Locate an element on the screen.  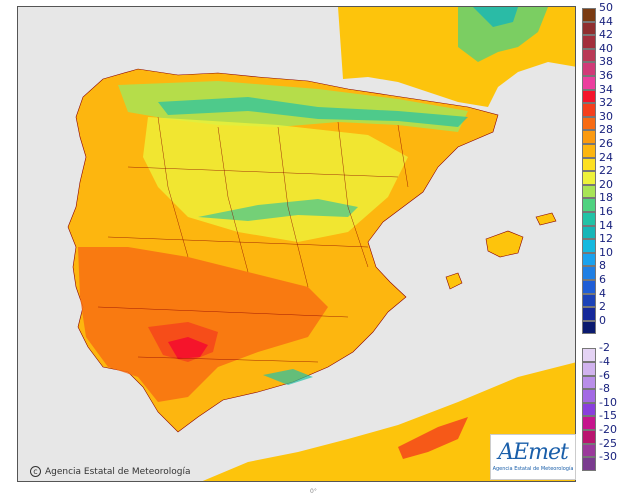
legend-label-positive-2: 42 is located at coordinates (606, 35).